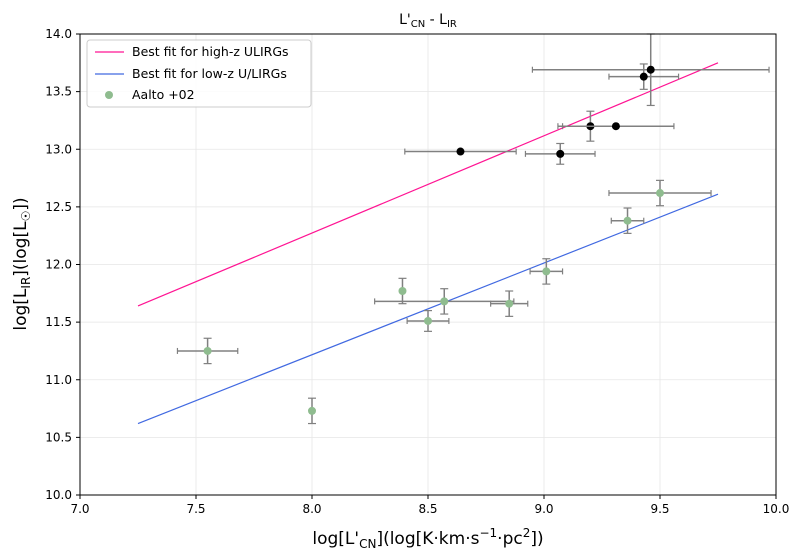  I want to click on y-axis-label: log[LIR](log[L☉]), so click(22, 263).